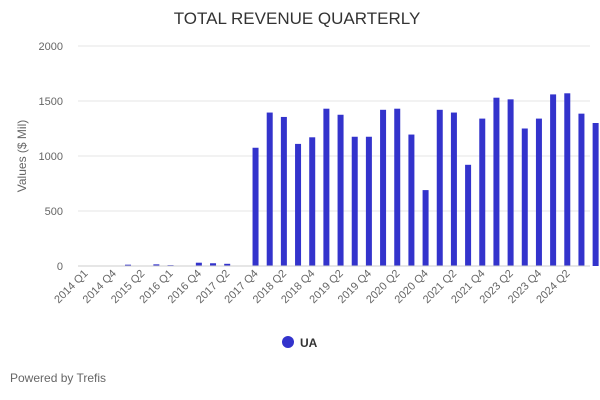 This screenshot has width=600, height=400. What do you see at coordinates (297, 18) in the screenshot?
I see `chart-title: TOTAL REVENUE QUARTERLY` at bounding box center [297, 18].